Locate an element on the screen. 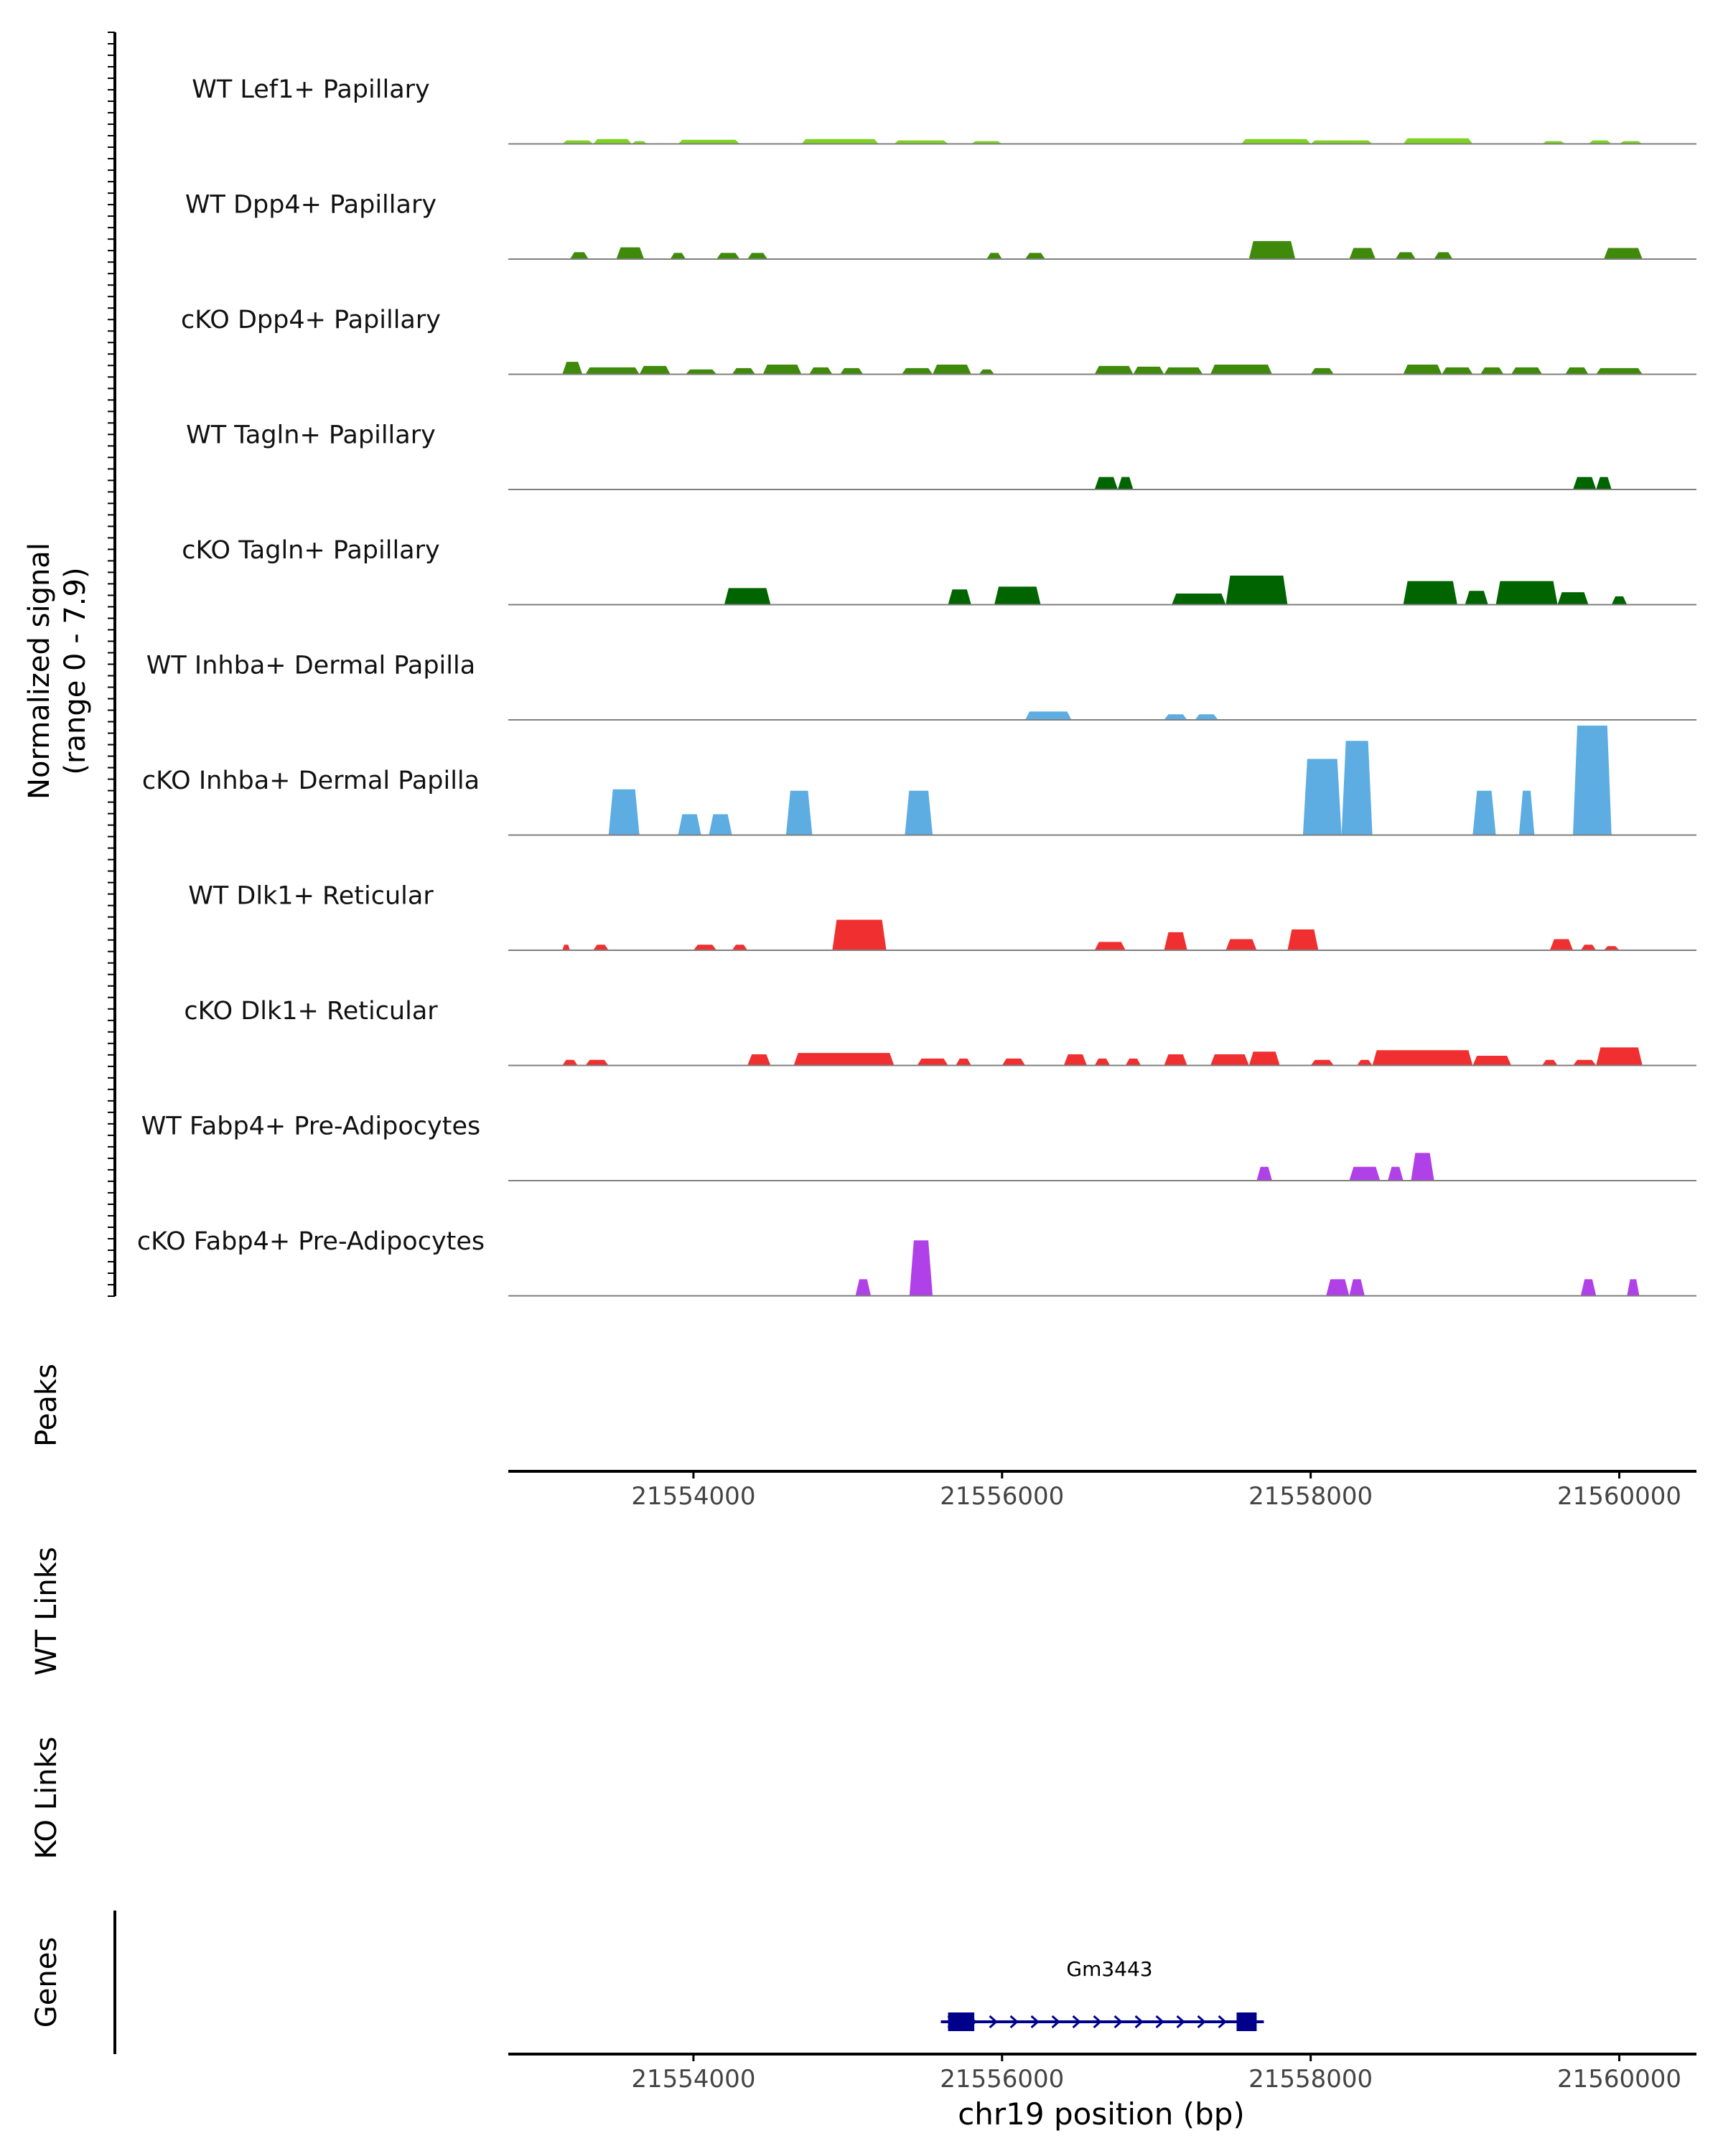 The image size is (1723, 2156). ko-links-track-label: KO Links is located at coordinates (46, 1798).